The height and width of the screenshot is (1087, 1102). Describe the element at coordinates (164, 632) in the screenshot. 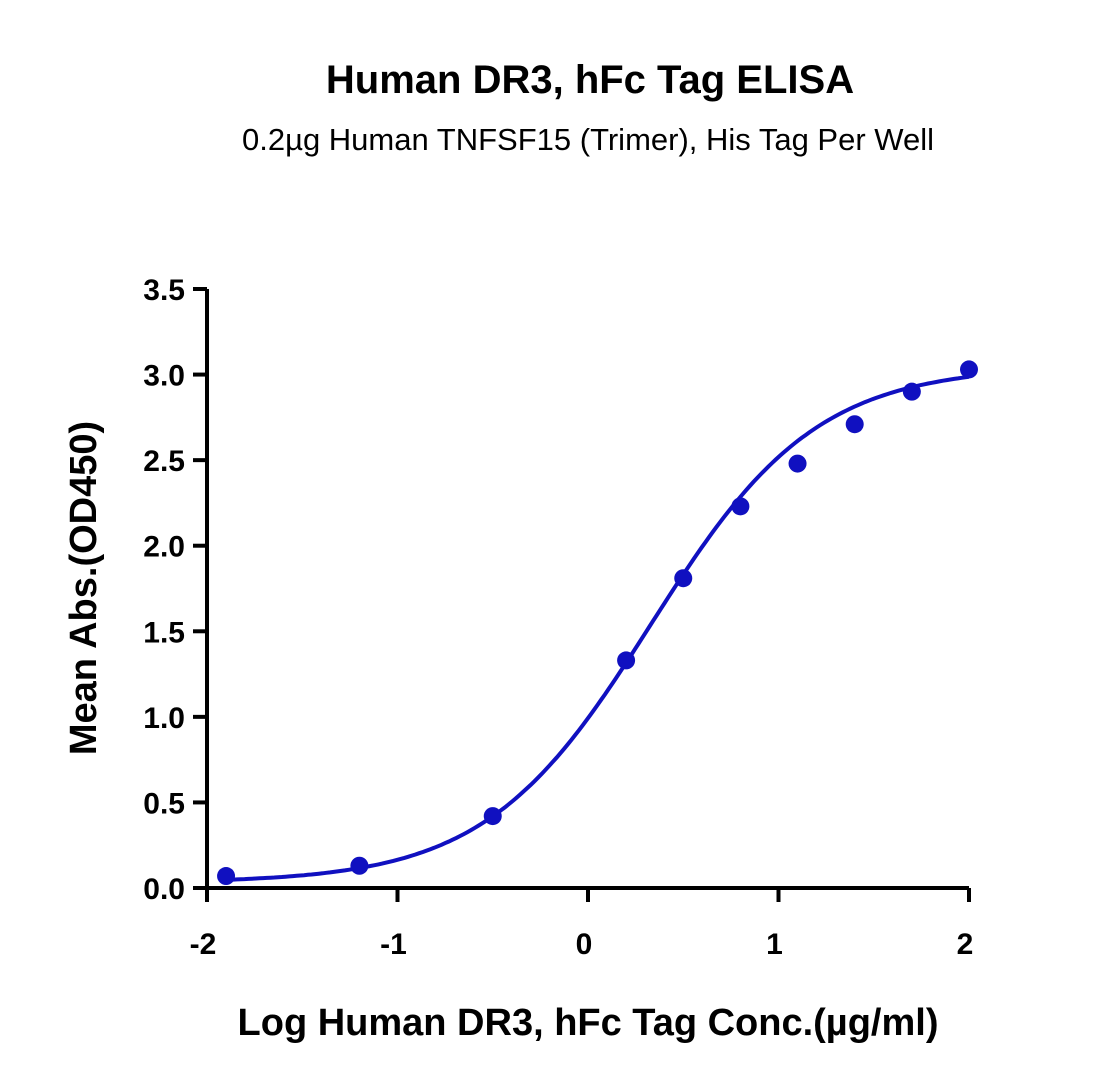

I see `y-tick-label: 1.5` at that location.